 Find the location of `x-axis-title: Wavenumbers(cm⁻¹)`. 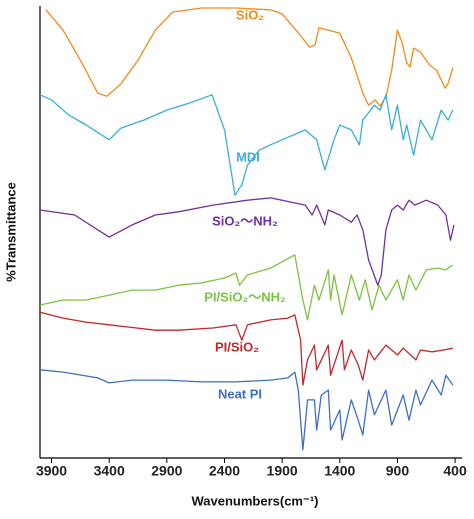

x-axis-title: Wavenumbers(cm⁻¹) is located at coordinates (254, 500).